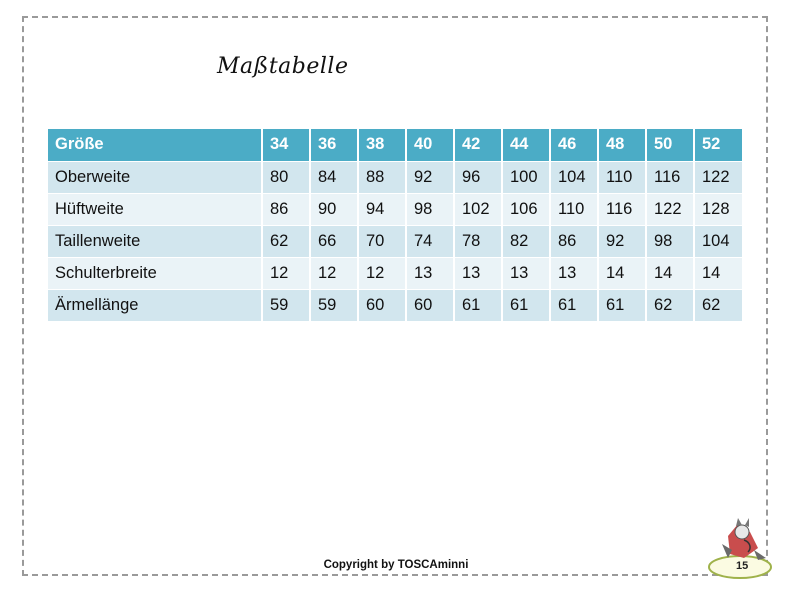 The height and width of the screenshot is (594, 792). Describe the element at coordinates (155, 273) in the screenshot. I see `row-label: Schulterbreite` at that location.